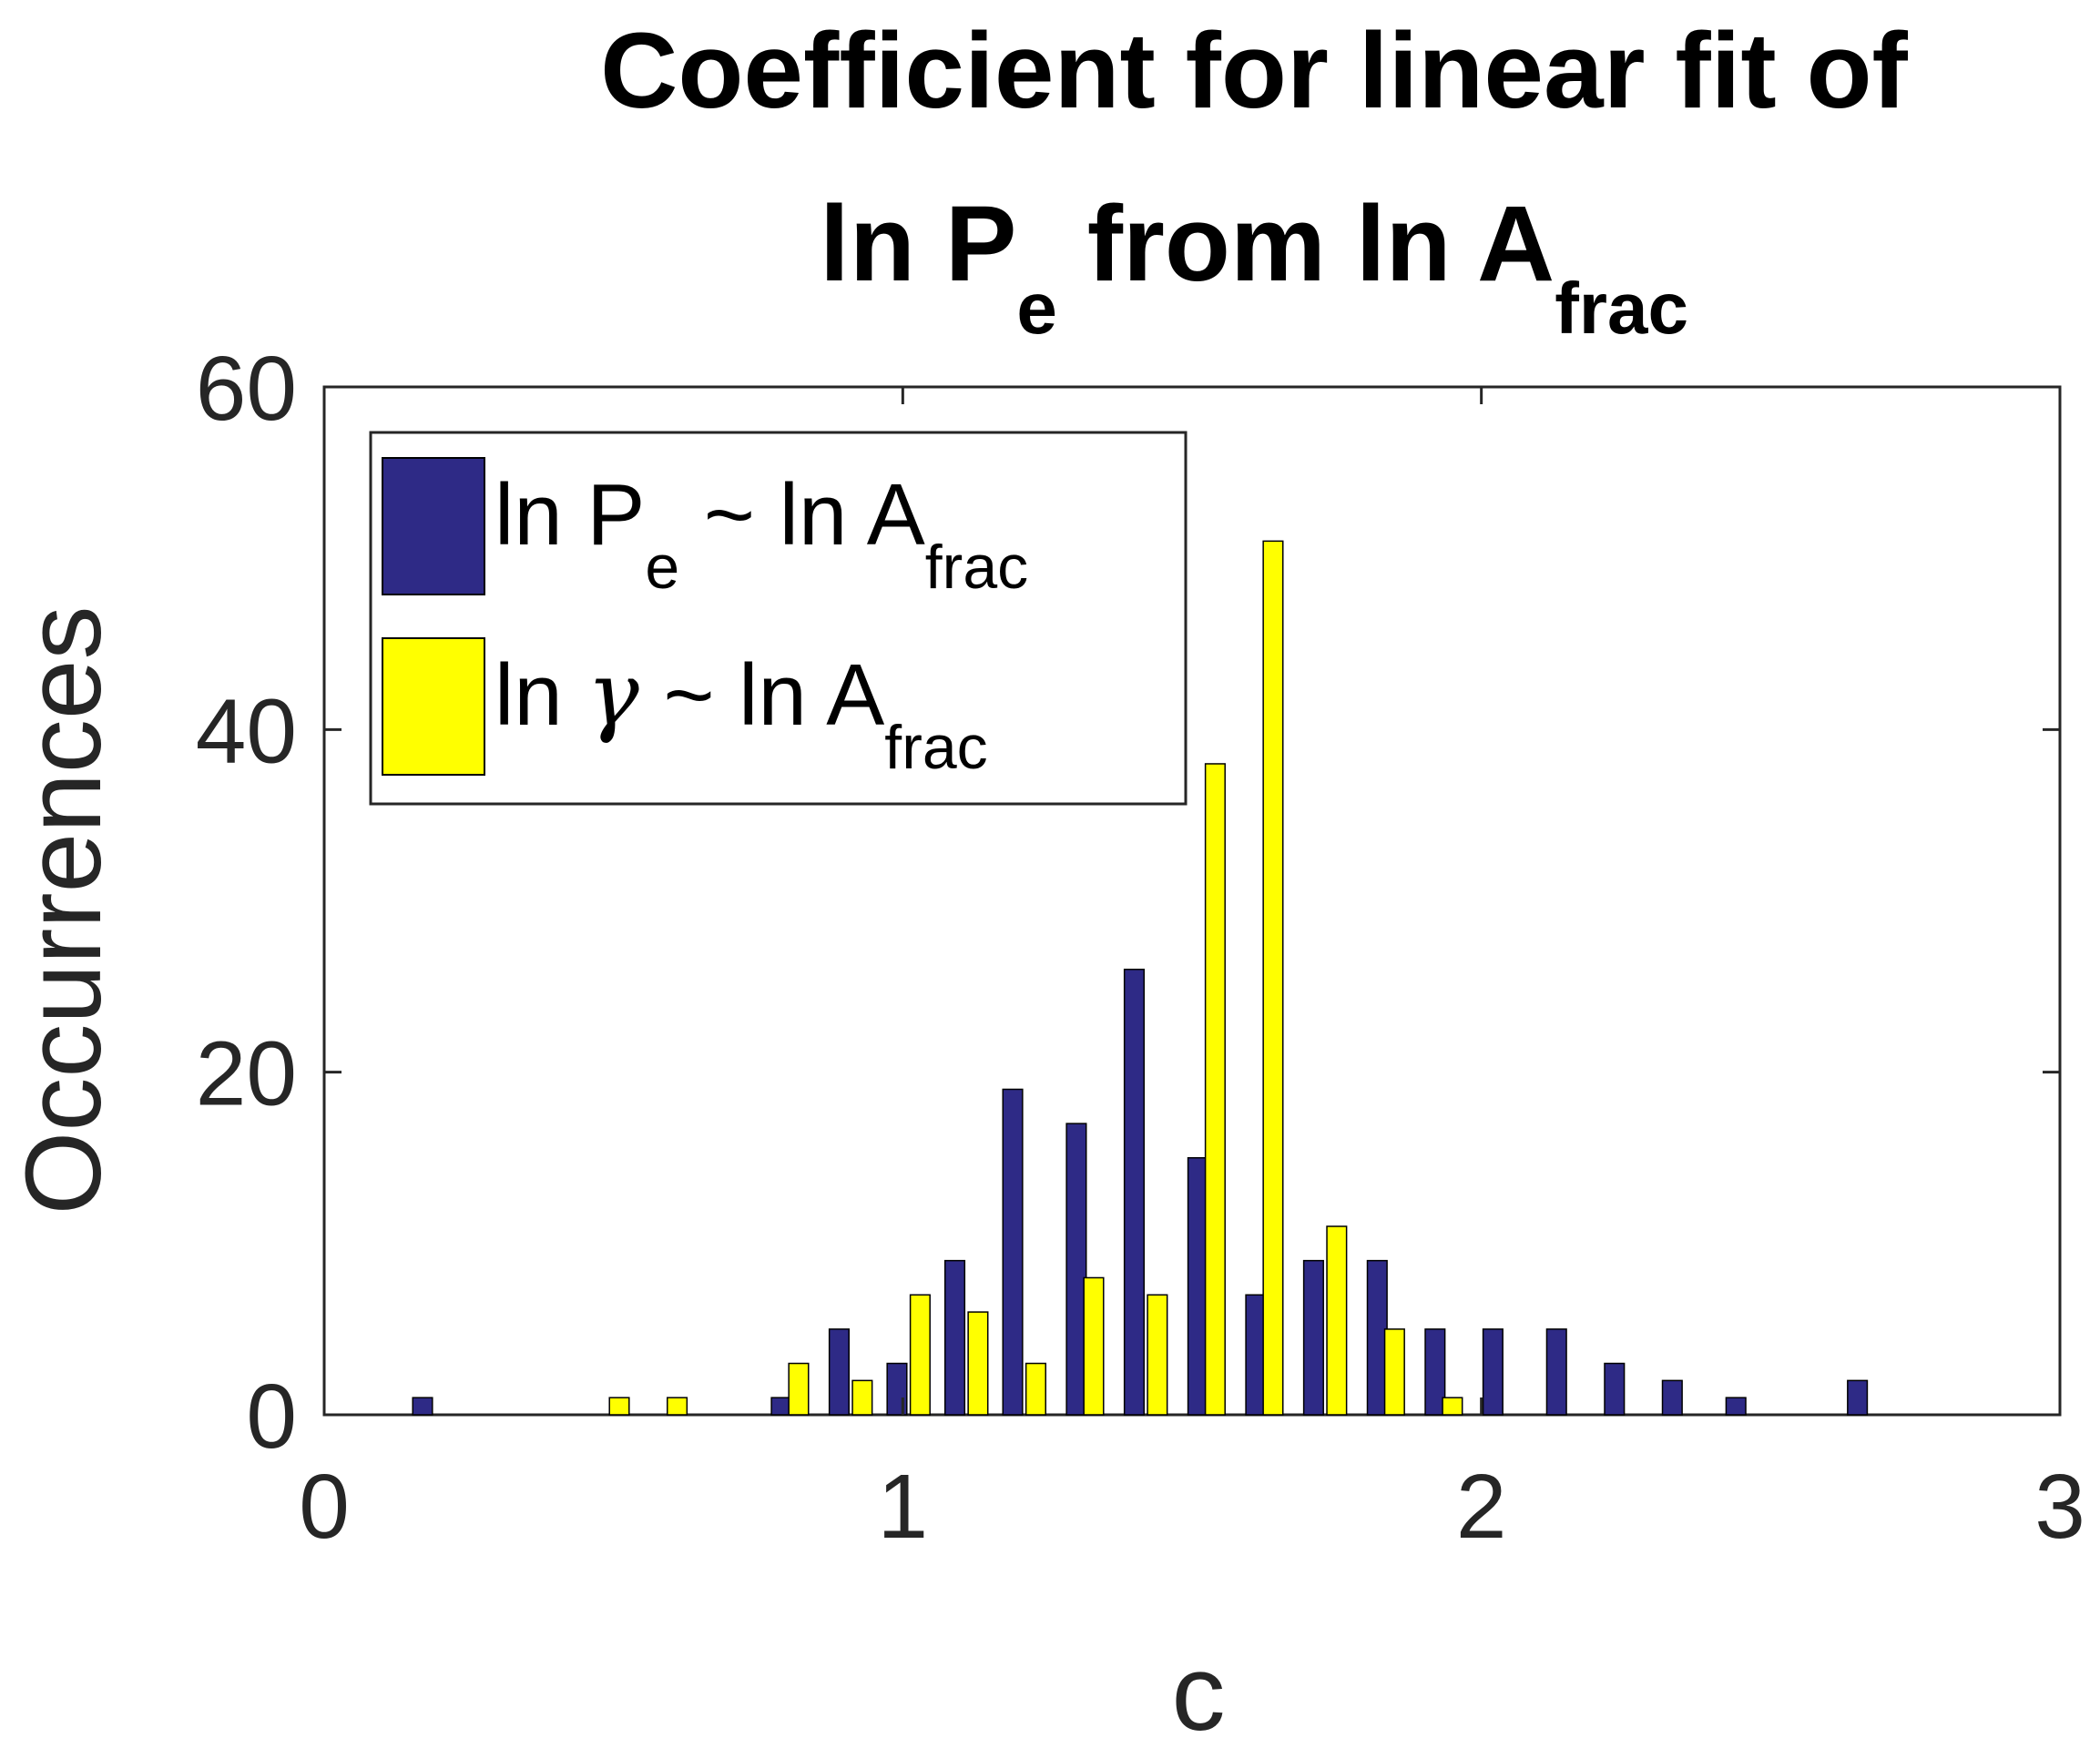  I want to click on title-part-a: ln P, so click(918, 244).